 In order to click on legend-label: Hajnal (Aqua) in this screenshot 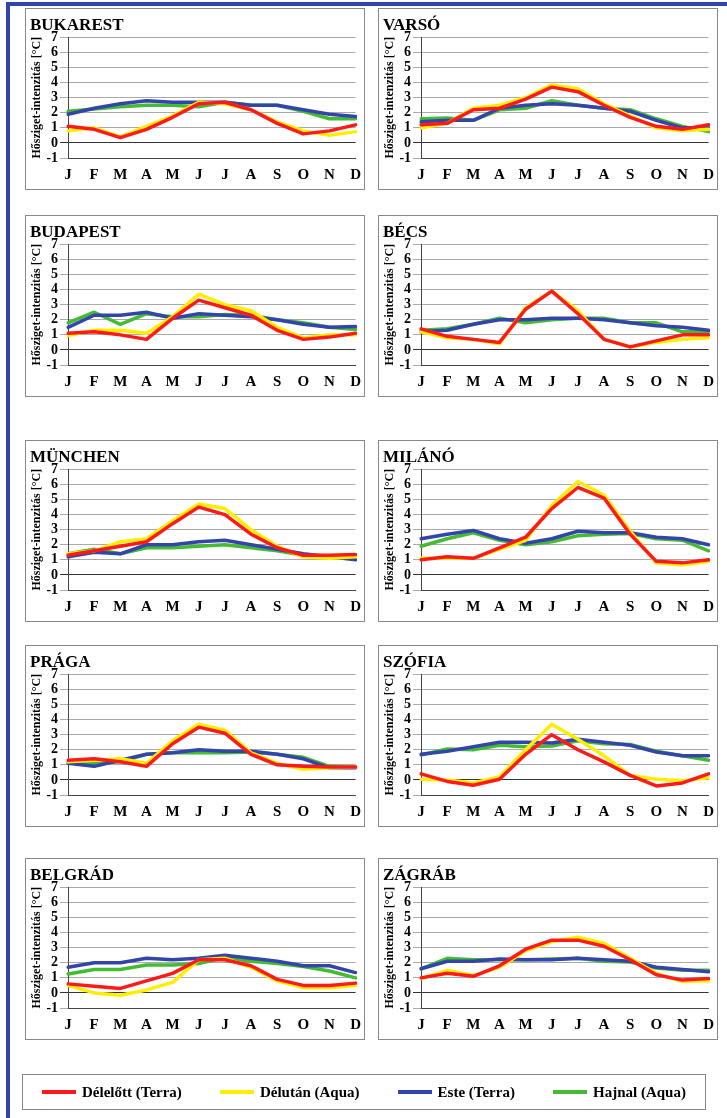, I will do `click(639, 1092)`.